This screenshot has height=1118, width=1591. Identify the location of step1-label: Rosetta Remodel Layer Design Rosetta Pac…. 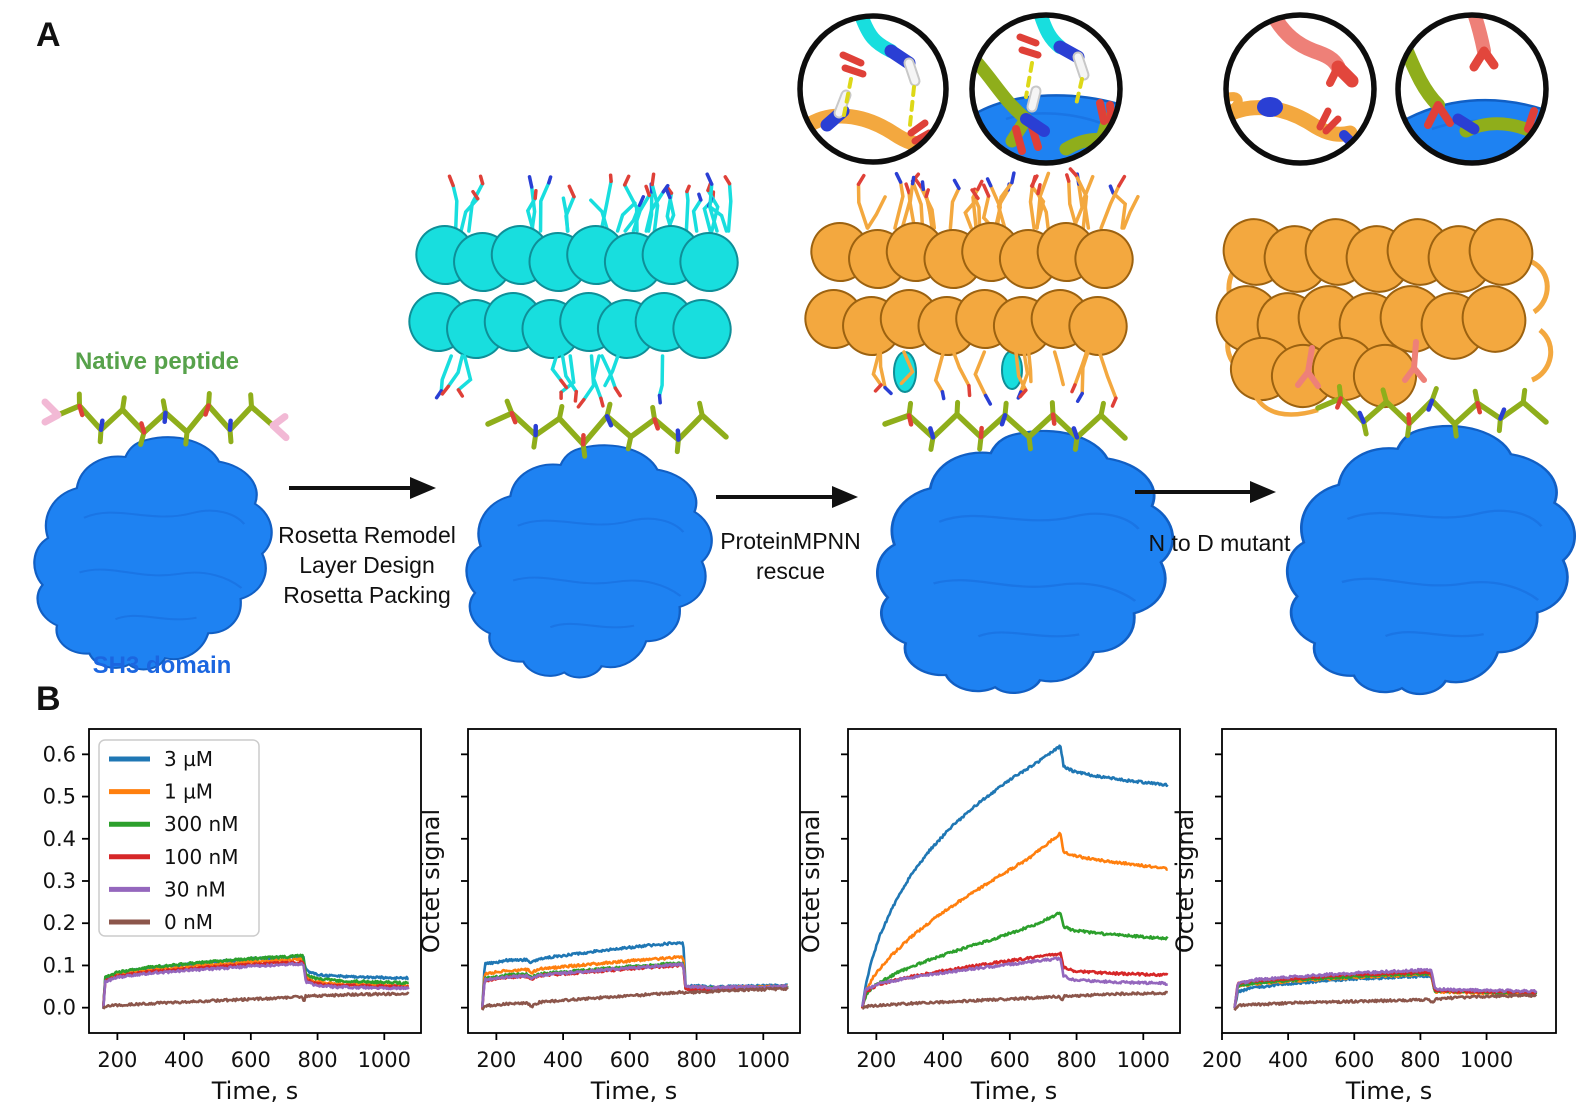
(367, 565).